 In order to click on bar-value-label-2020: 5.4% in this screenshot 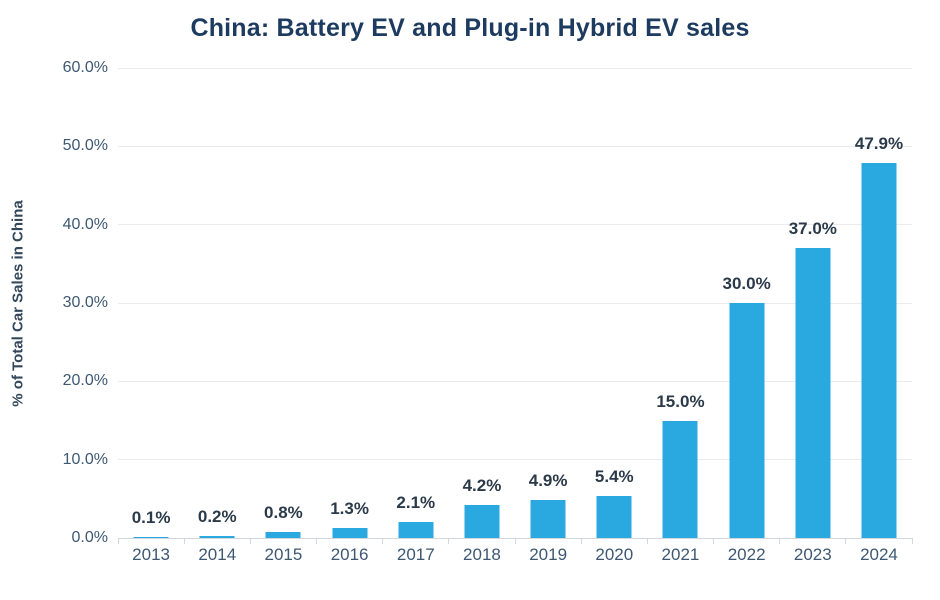, I will do `click(614, 476)`.